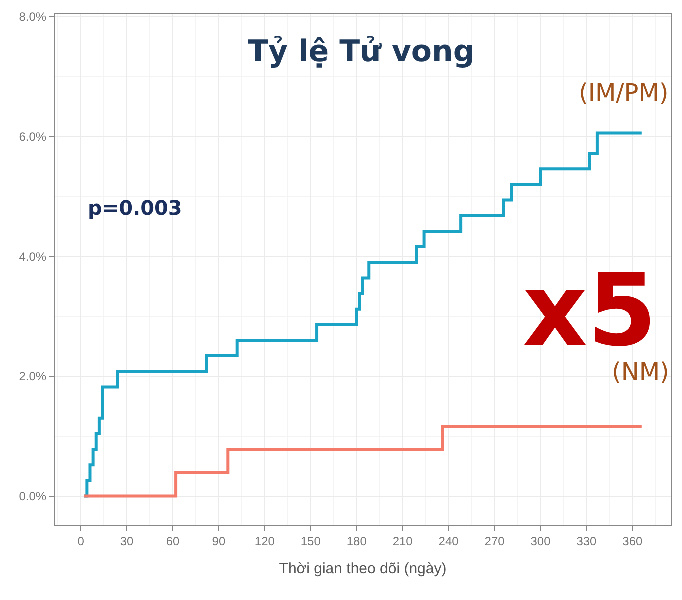 The height and width of the screenshot is (600, 682). What do you see at coordinates (624, 93) in the screenshot?
I see `series-label: (IM/PM)` at bounding box center [624, 93].